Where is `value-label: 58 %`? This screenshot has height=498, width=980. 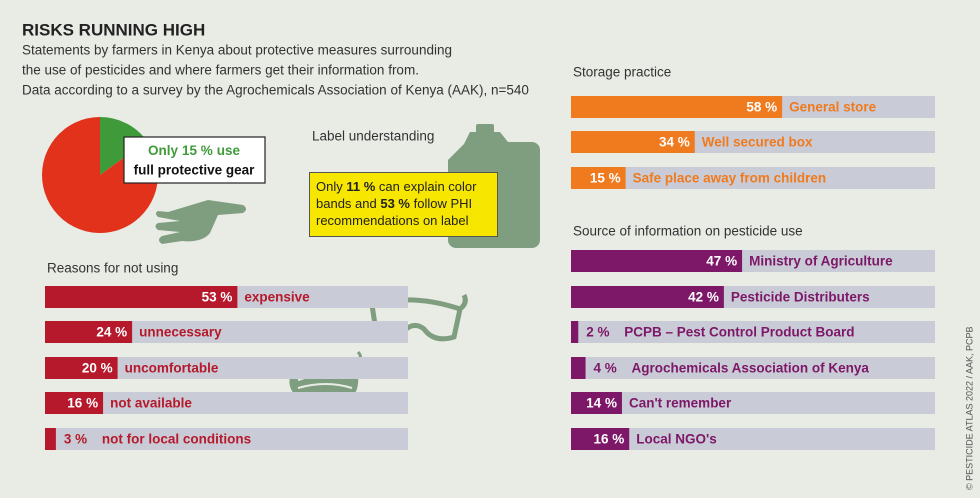 value-label: 58 % is located at coordinates (761, 107).